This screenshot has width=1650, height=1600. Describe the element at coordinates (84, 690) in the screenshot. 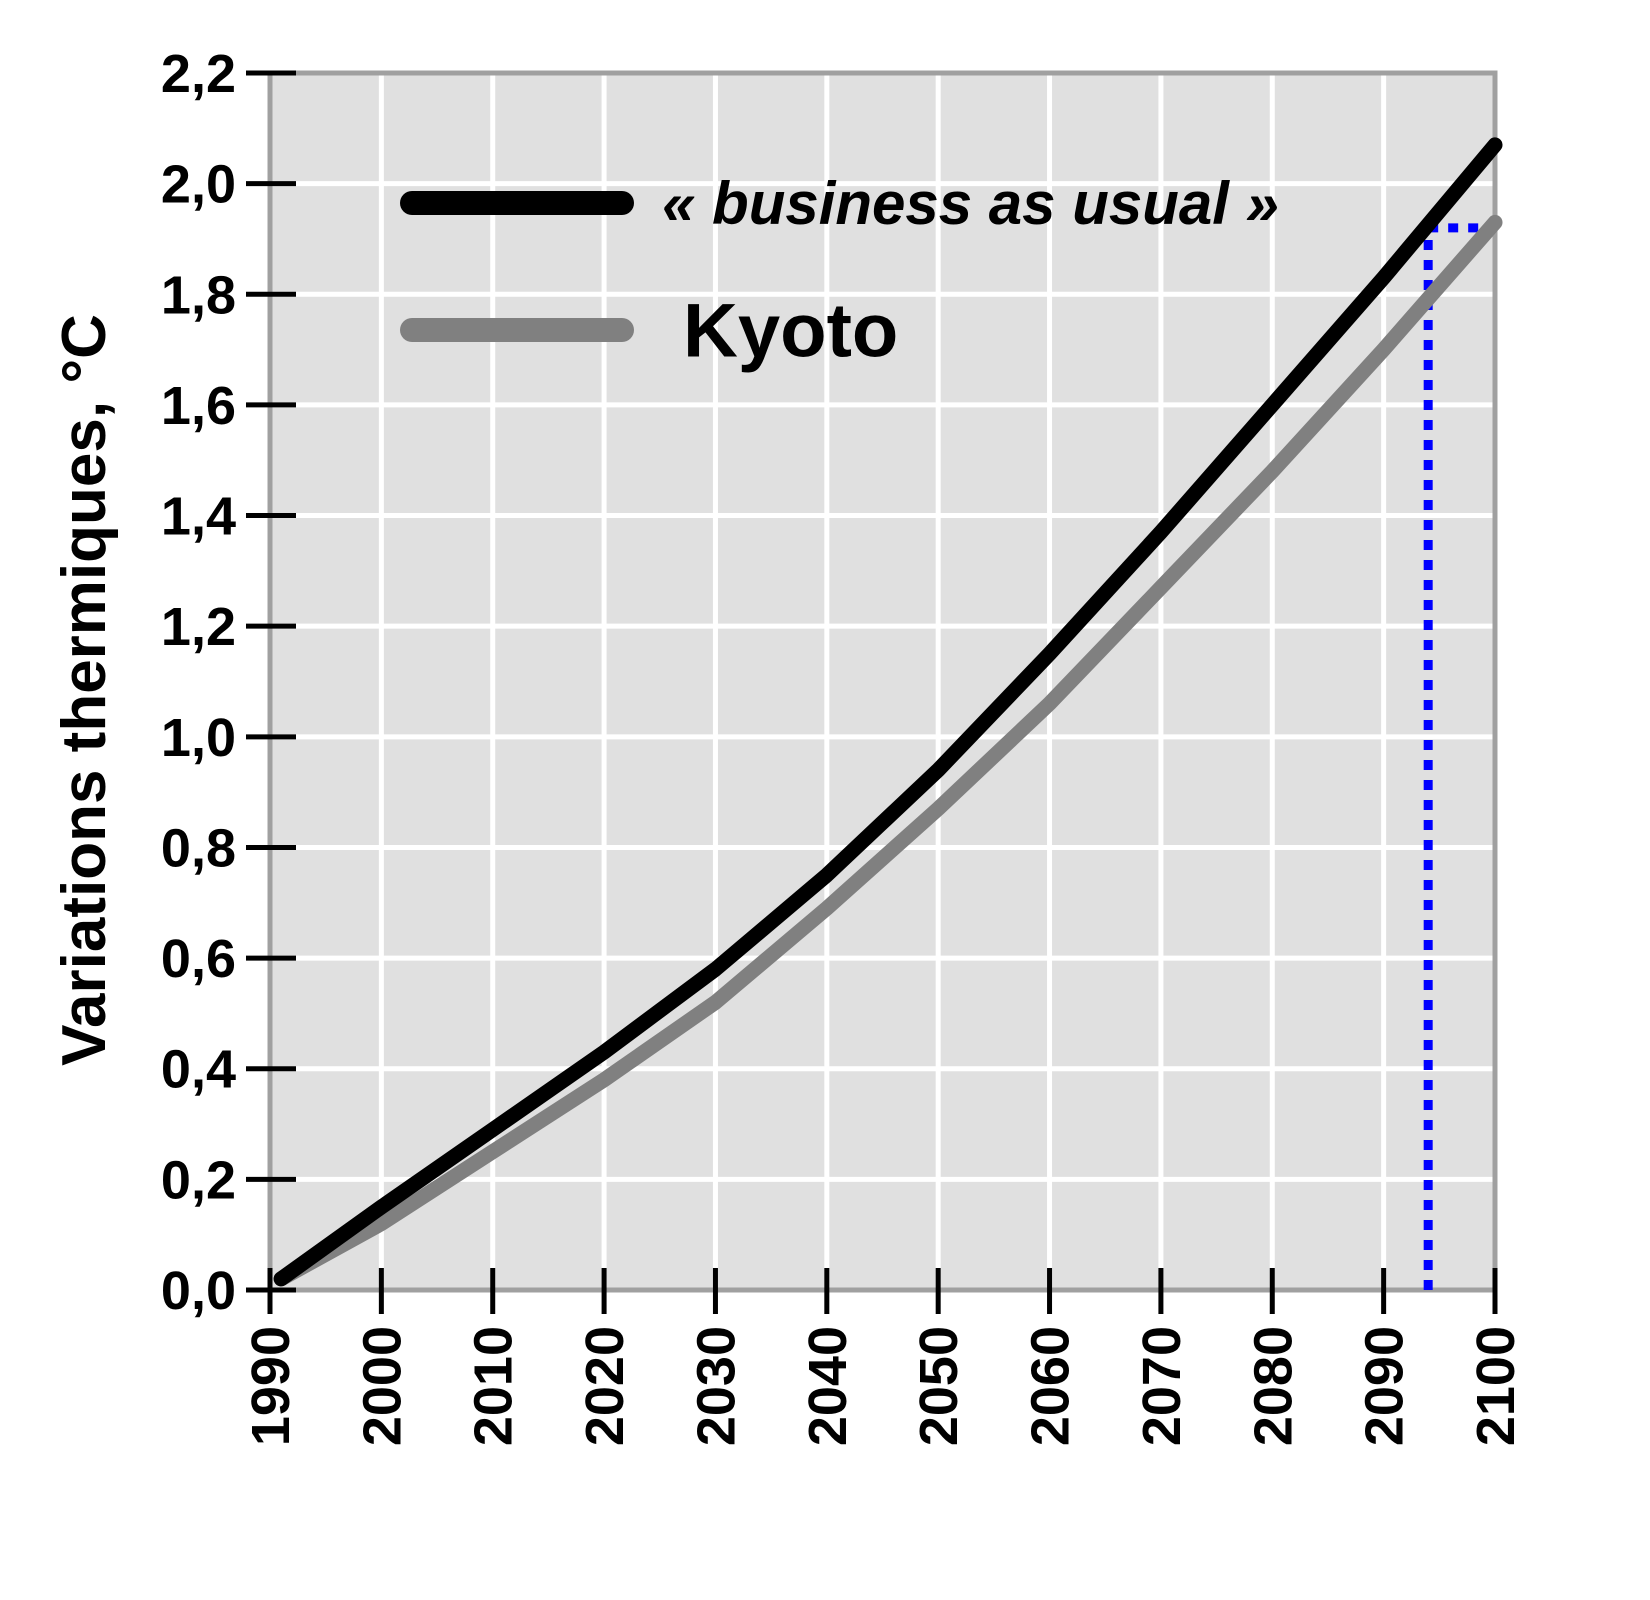

I see `y-axis-label: Variations thermiques, °C` at that location.